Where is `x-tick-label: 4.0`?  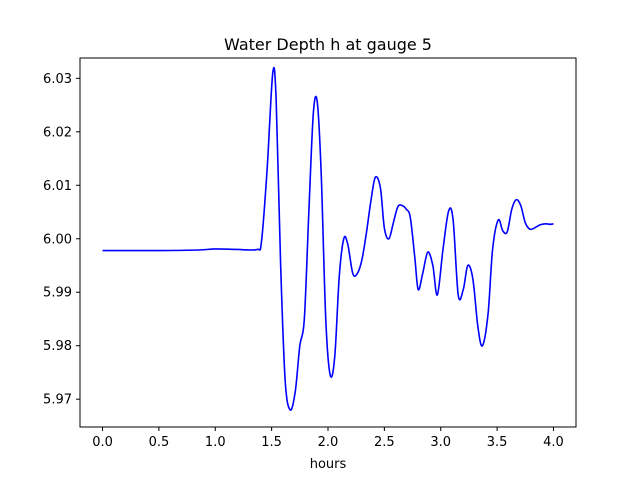
x-tick-label: 4.0 is located at coordinates (553, 442).